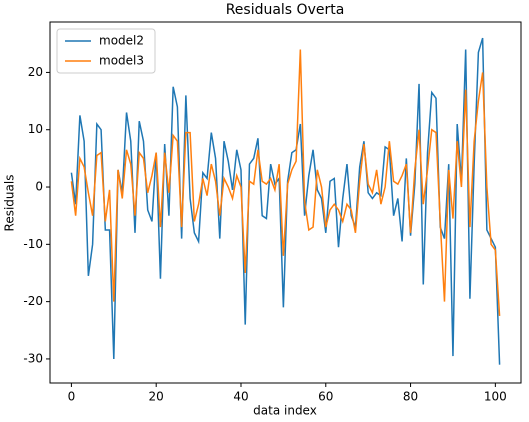 This screenshot has width=529, height=422. What do you see at coordinates (72, 397) in the screenshot?
I see `x-tick-label: 0` at bounding box center [72, 397].